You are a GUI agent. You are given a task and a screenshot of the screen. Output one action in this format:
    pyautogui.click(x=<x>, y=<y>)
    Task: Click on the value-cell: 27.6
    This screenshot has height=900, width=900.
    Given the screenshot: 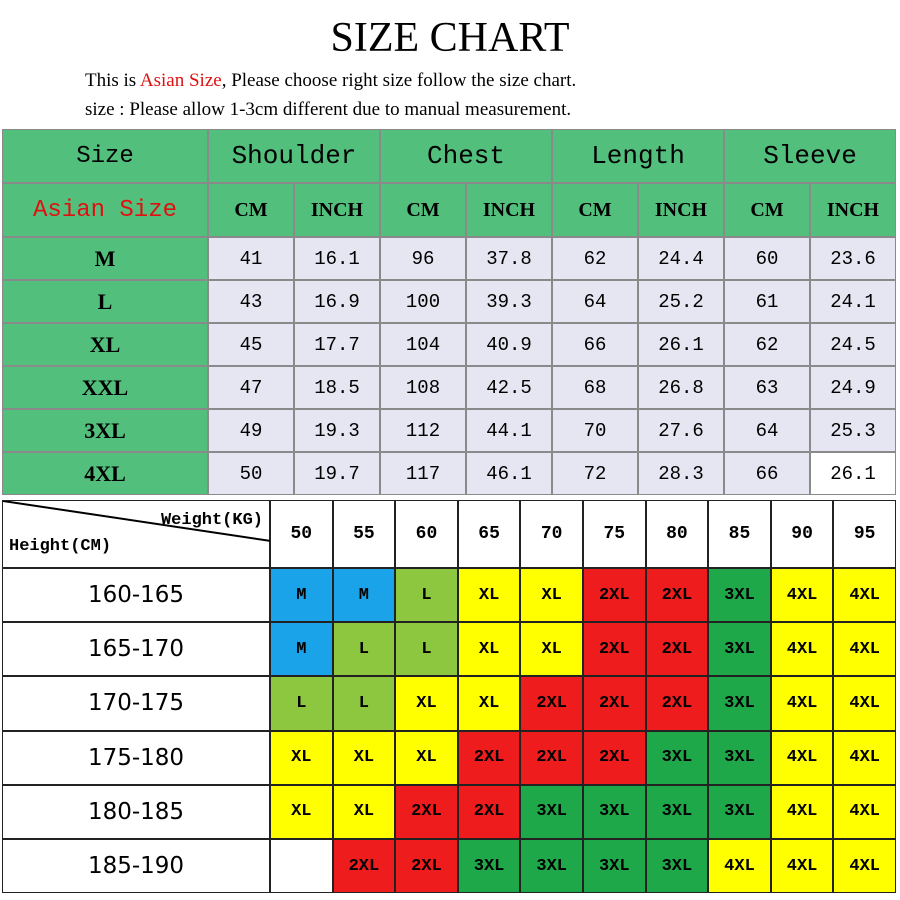 What is the action you would take?
    pyautogui.click(x=681, y=430)
    